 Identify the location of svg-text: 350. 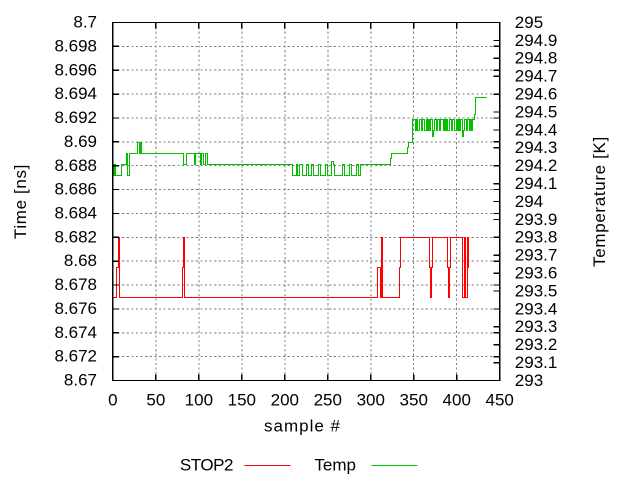
(414, 400).